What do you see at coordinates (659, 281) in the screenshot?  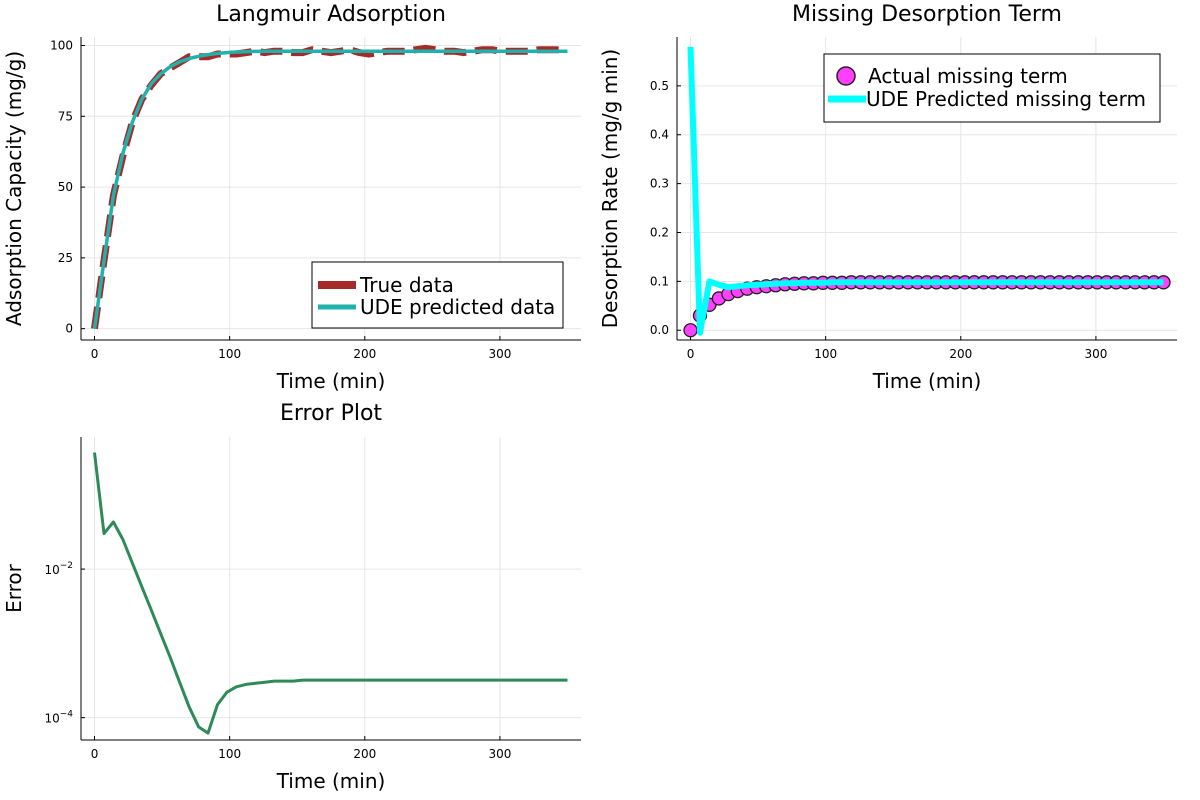 I see `y-tick-label: 0.1` at bounding box center [659, 281].